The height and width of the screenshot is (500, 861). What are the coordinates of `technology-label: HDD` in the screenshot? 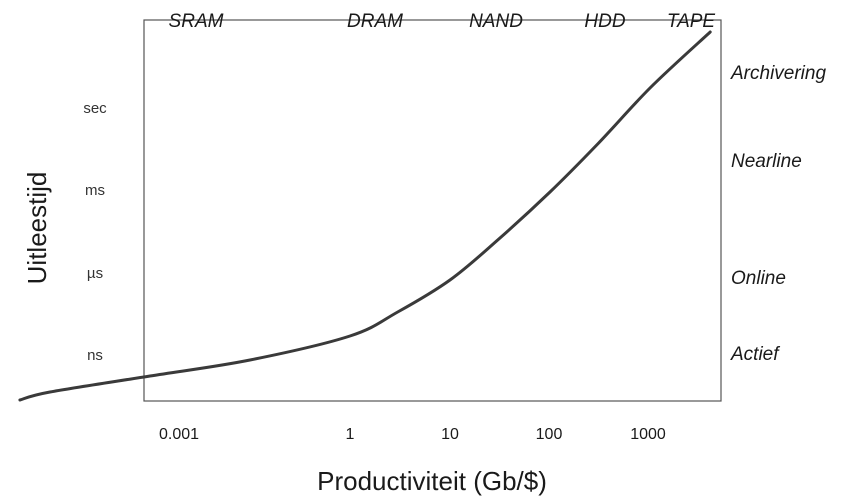 It's located at (604, 21).